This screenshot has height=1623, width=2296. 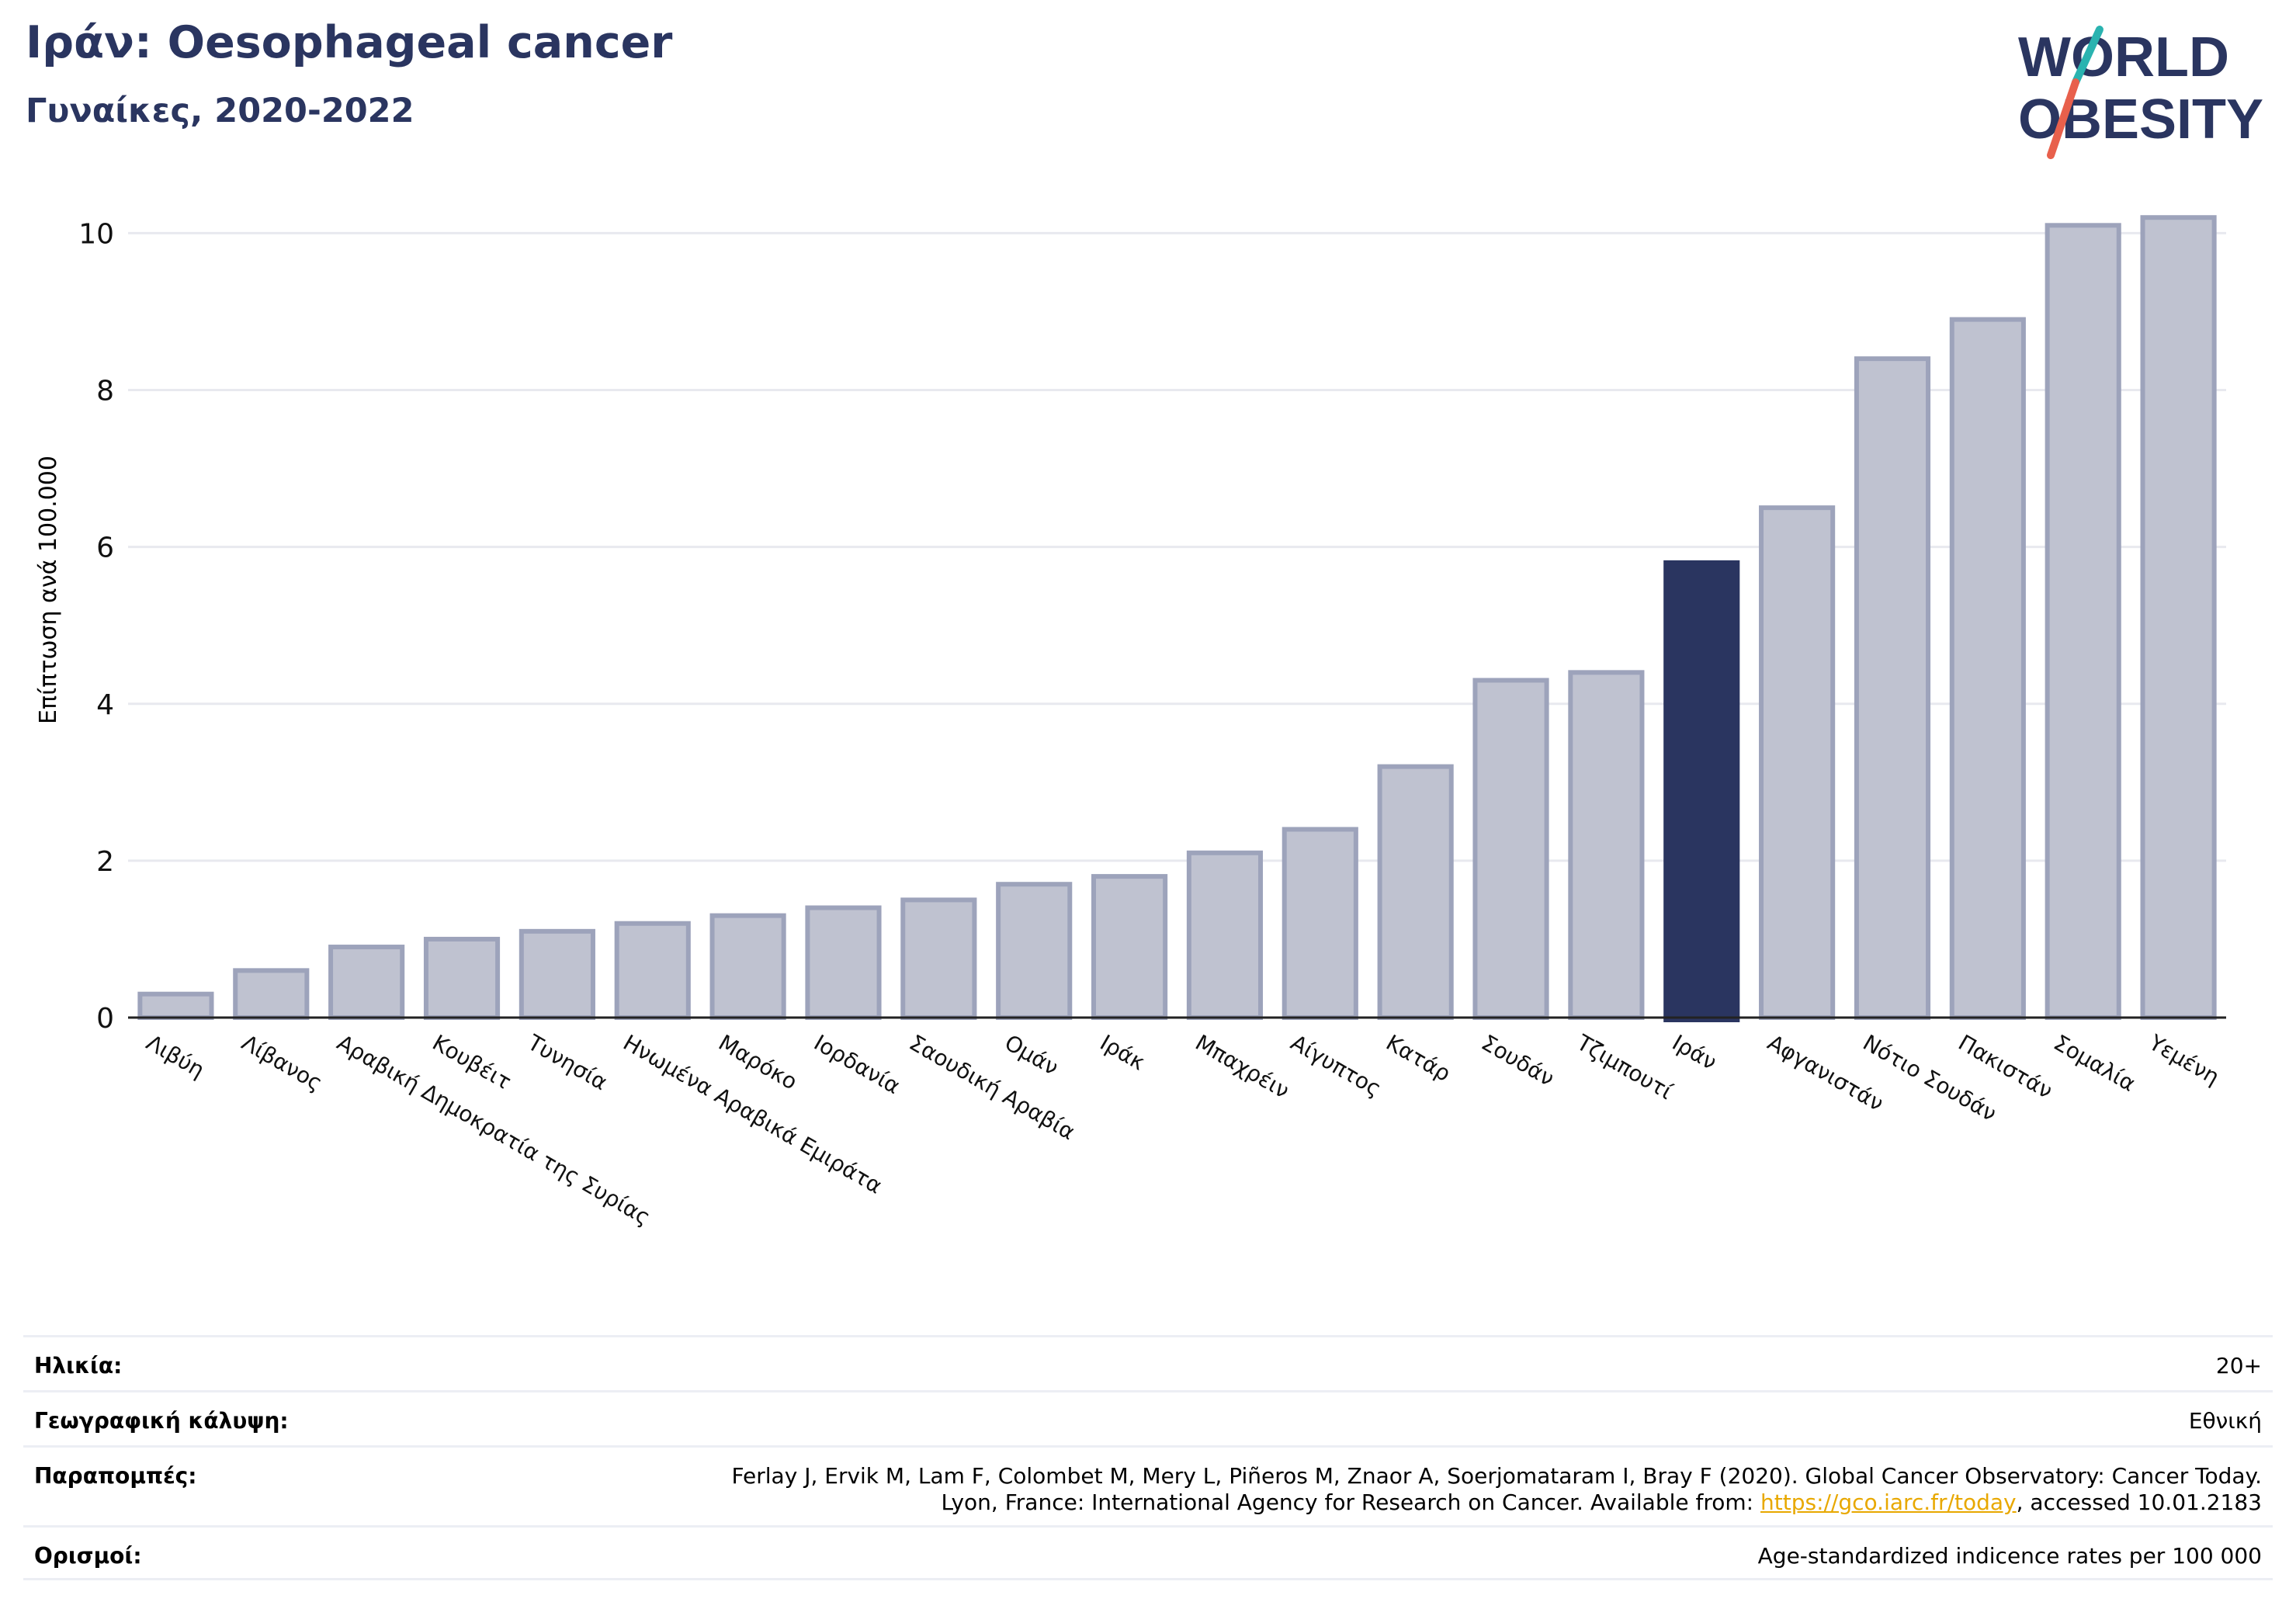 I want to click on x-tick-label: Σαουδική Αραβία, so click(x=992, y=1087).